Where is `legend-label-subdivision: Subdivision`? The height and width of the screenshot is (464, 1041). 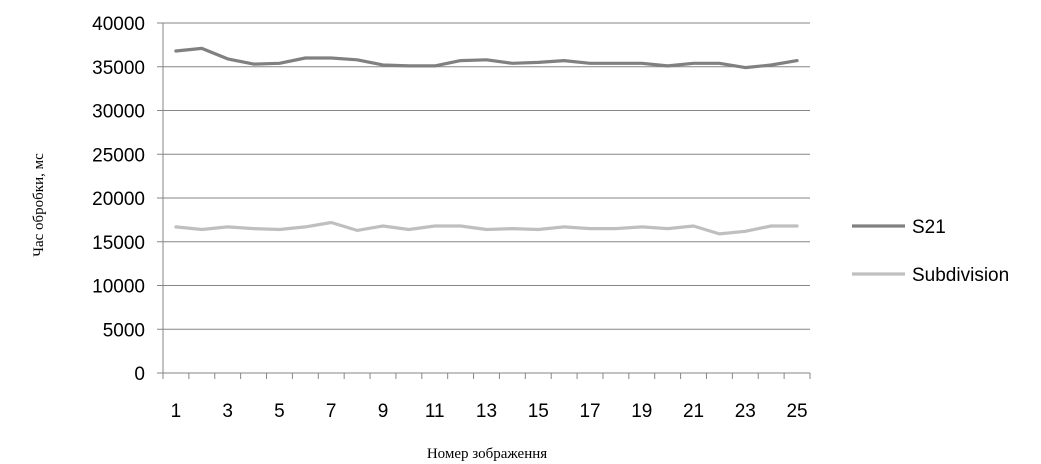 legend-label-subdivision: Subdivision is located at coordinates (960, 275).